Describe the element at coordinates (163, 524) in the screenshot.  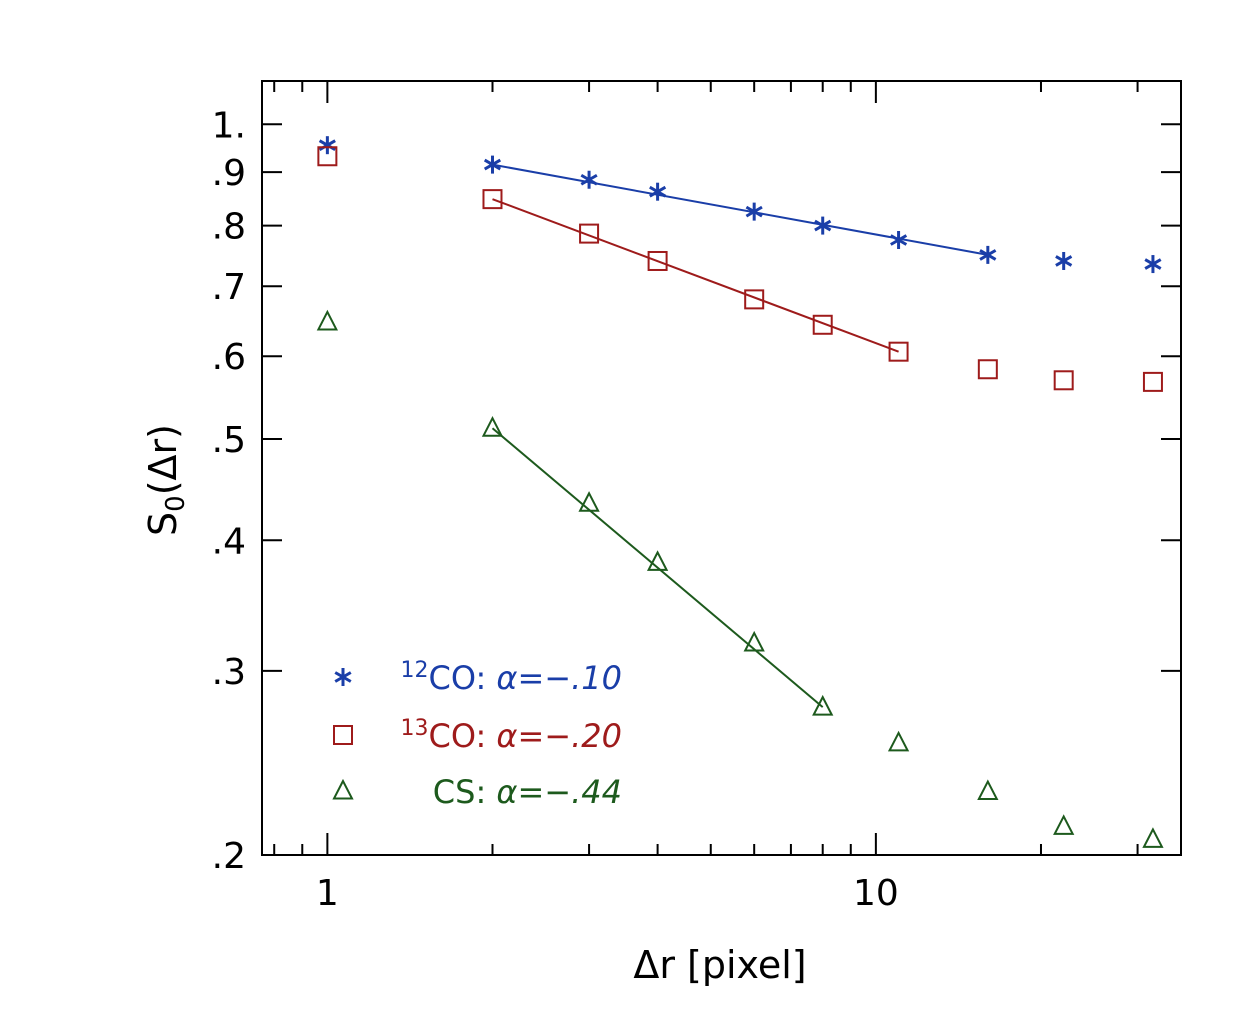
I see `y-axis-label-main: S` at that location.